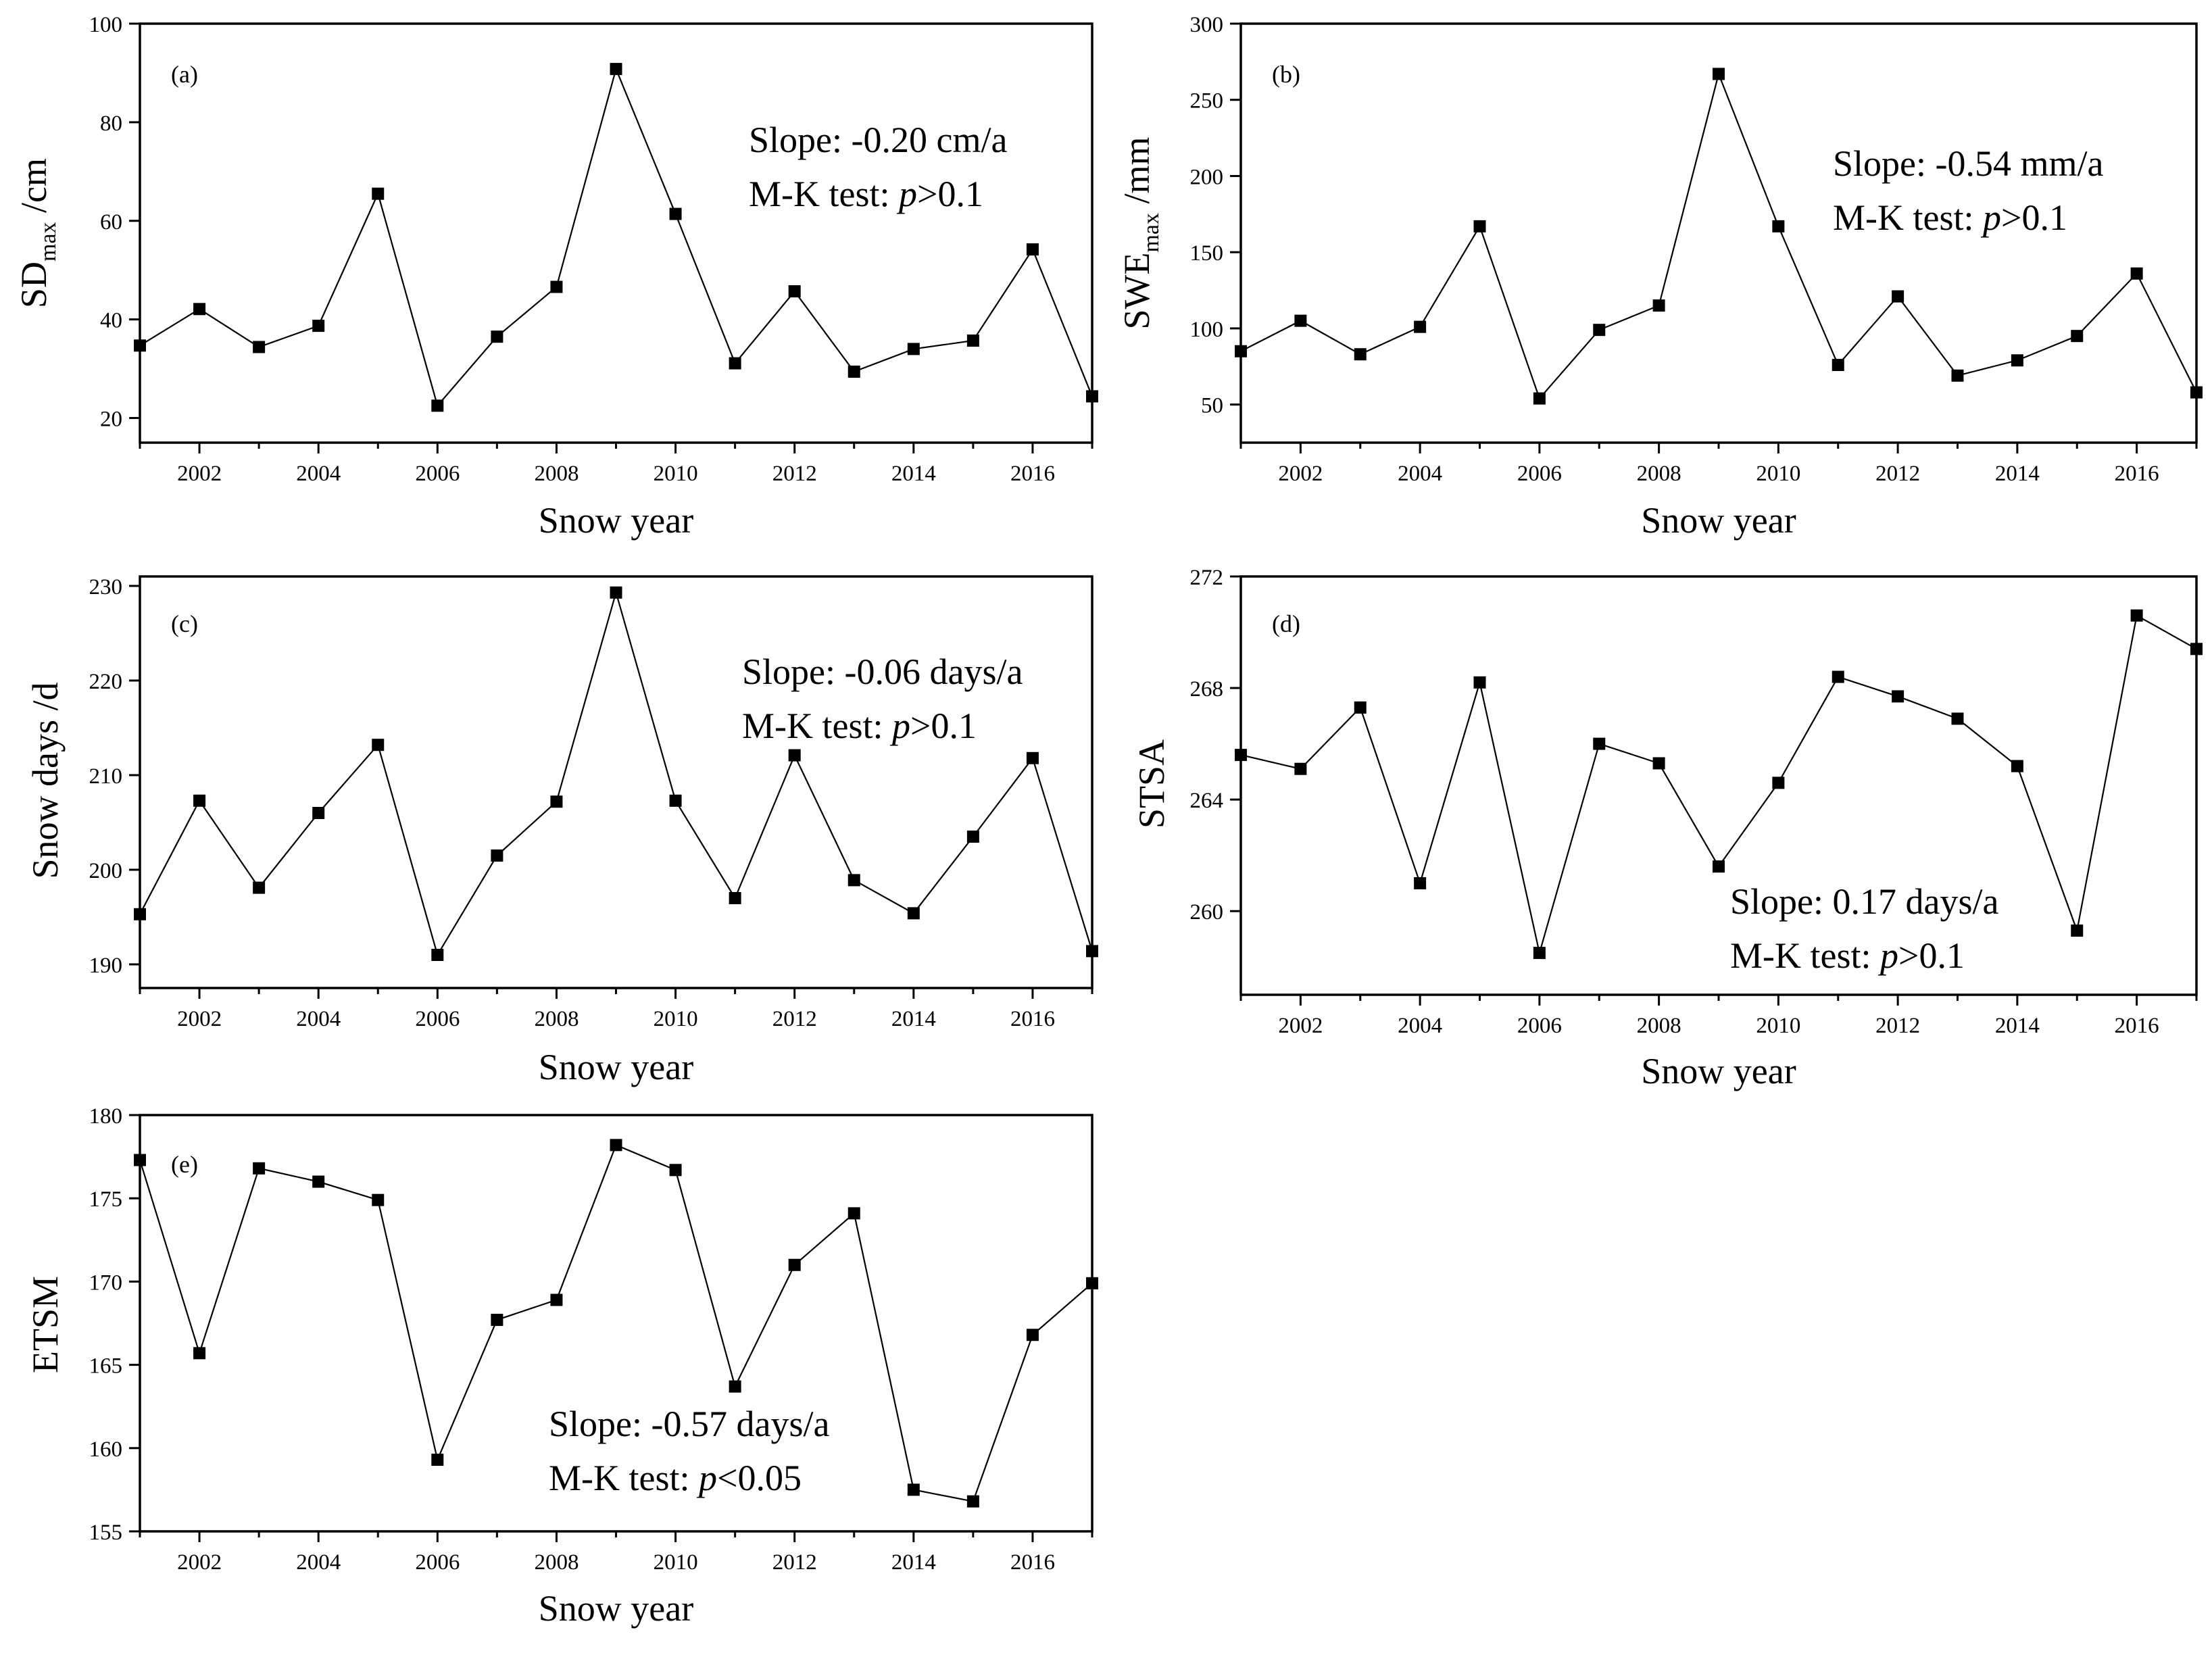 Image resolution: width=2212 pixels, height=1653 pixels. I want to click on plot-frame, so click(1718, 786).